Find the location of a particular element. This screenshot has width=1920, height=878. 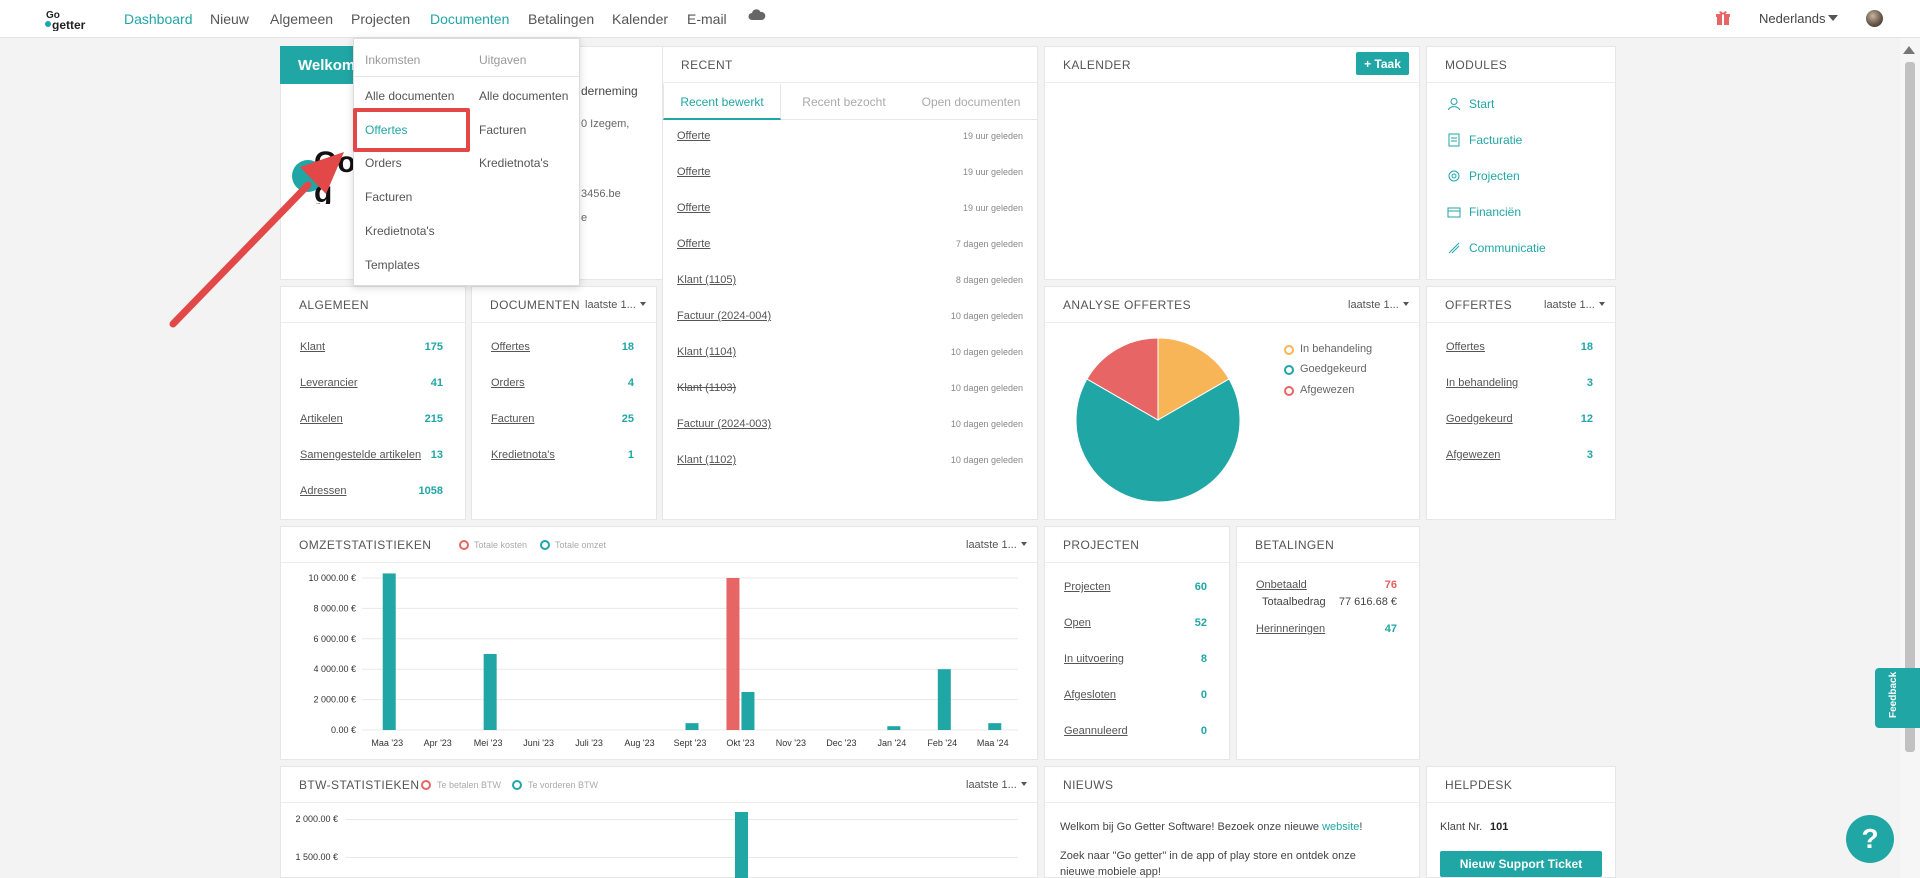

menu-item-alle-documenten-uitgaven: Alle documenten is located at coordinates (524, 96).